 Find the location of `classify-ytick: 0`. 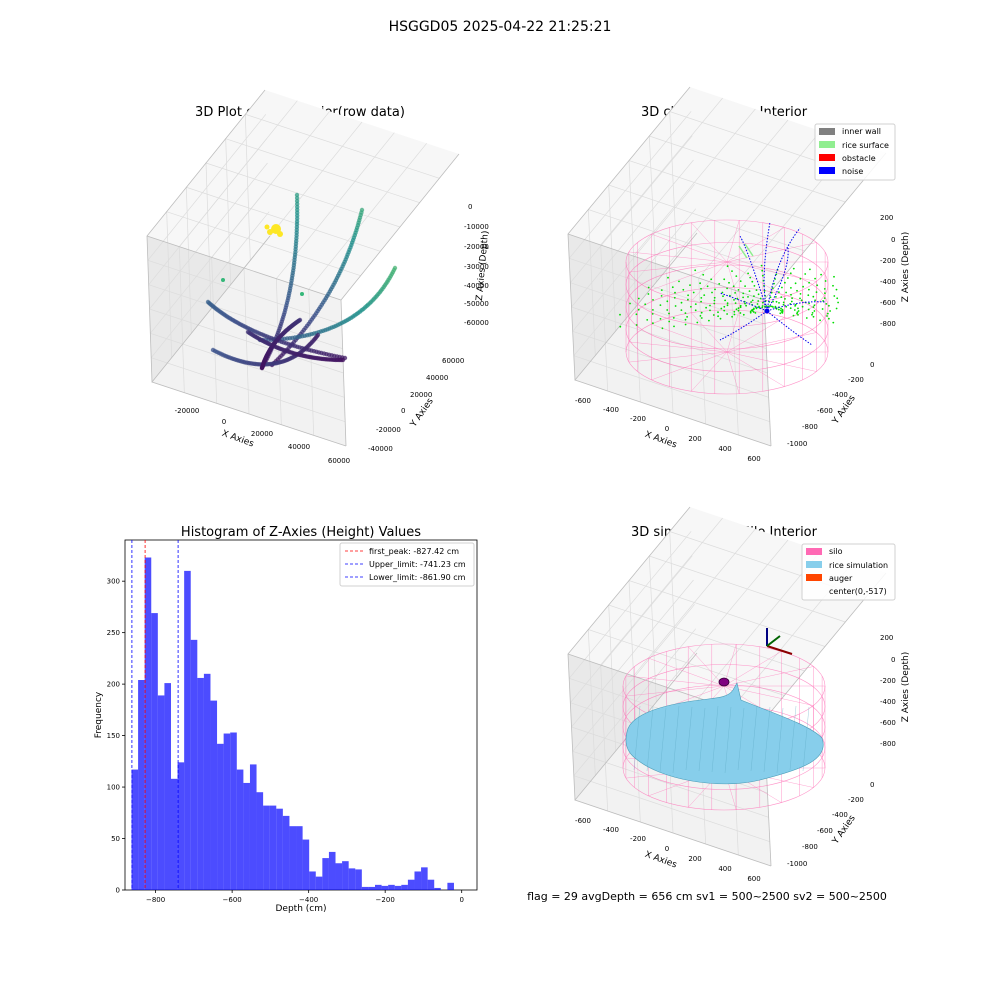

classify-ytick: 0 is located at coordinates (872, 365).